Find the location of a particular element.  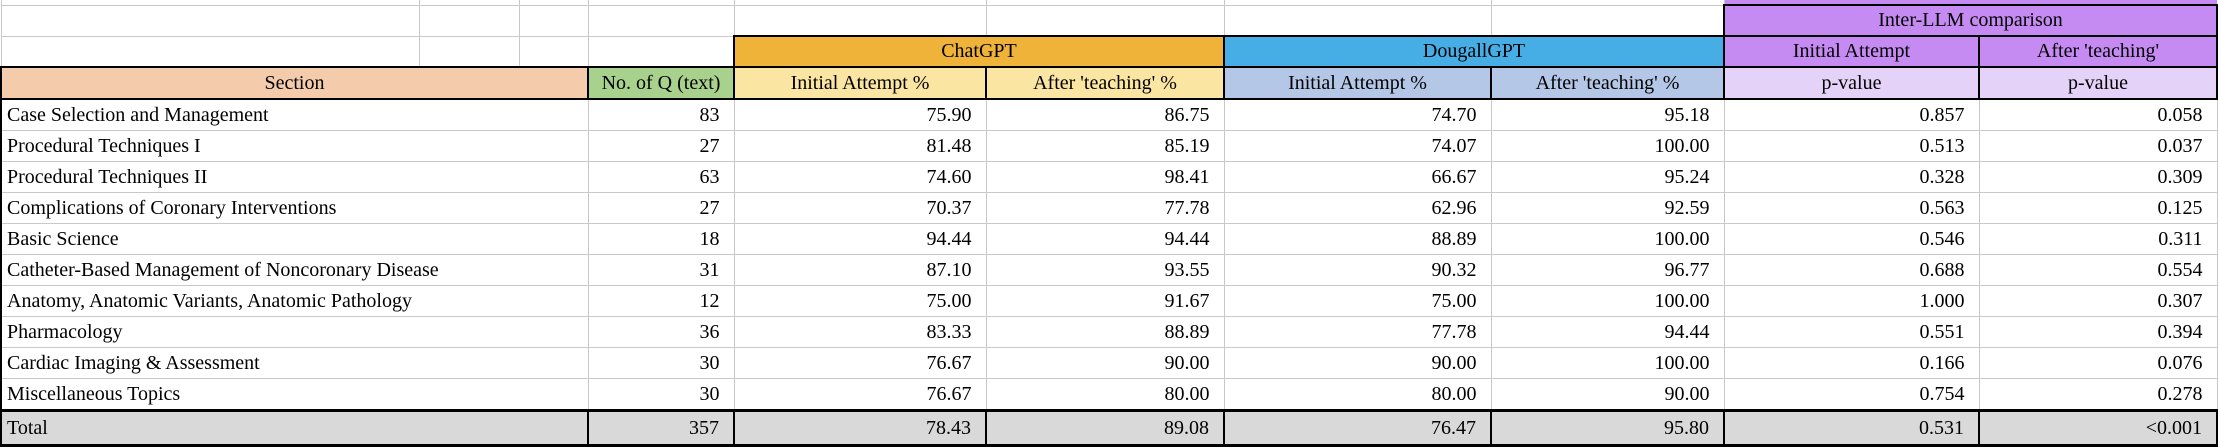

total-dg-initial: 76.47 is located at coordinates (1357, 428).